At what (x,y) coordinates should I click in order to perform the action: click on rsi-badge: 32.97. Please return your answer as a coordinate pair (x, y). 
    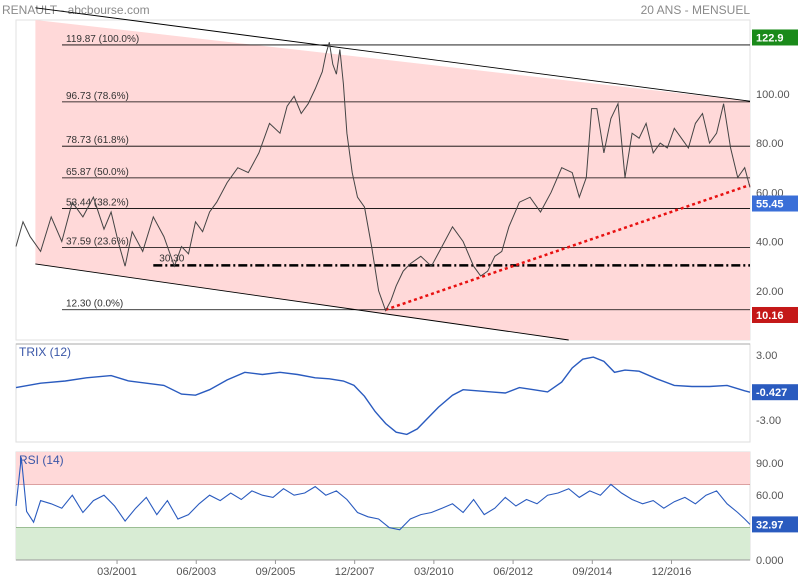
    Looking at the image, I should click on (770, 525).